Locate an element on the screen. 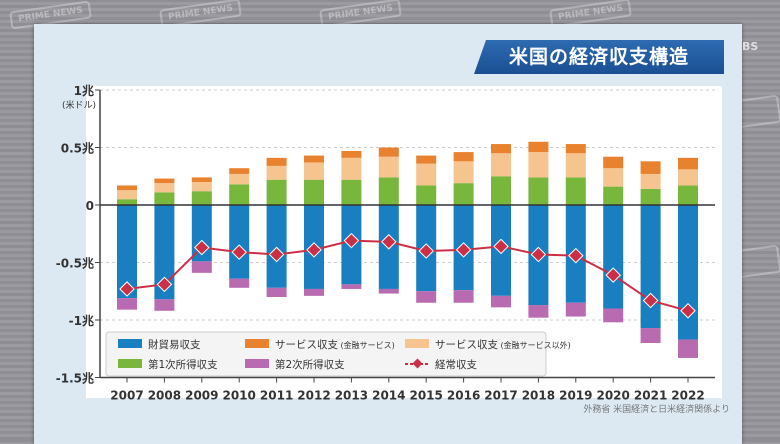 The height and width of the screenshot is (444, 780). x-tick-label: 2022 is located at coordinates (687, 396).